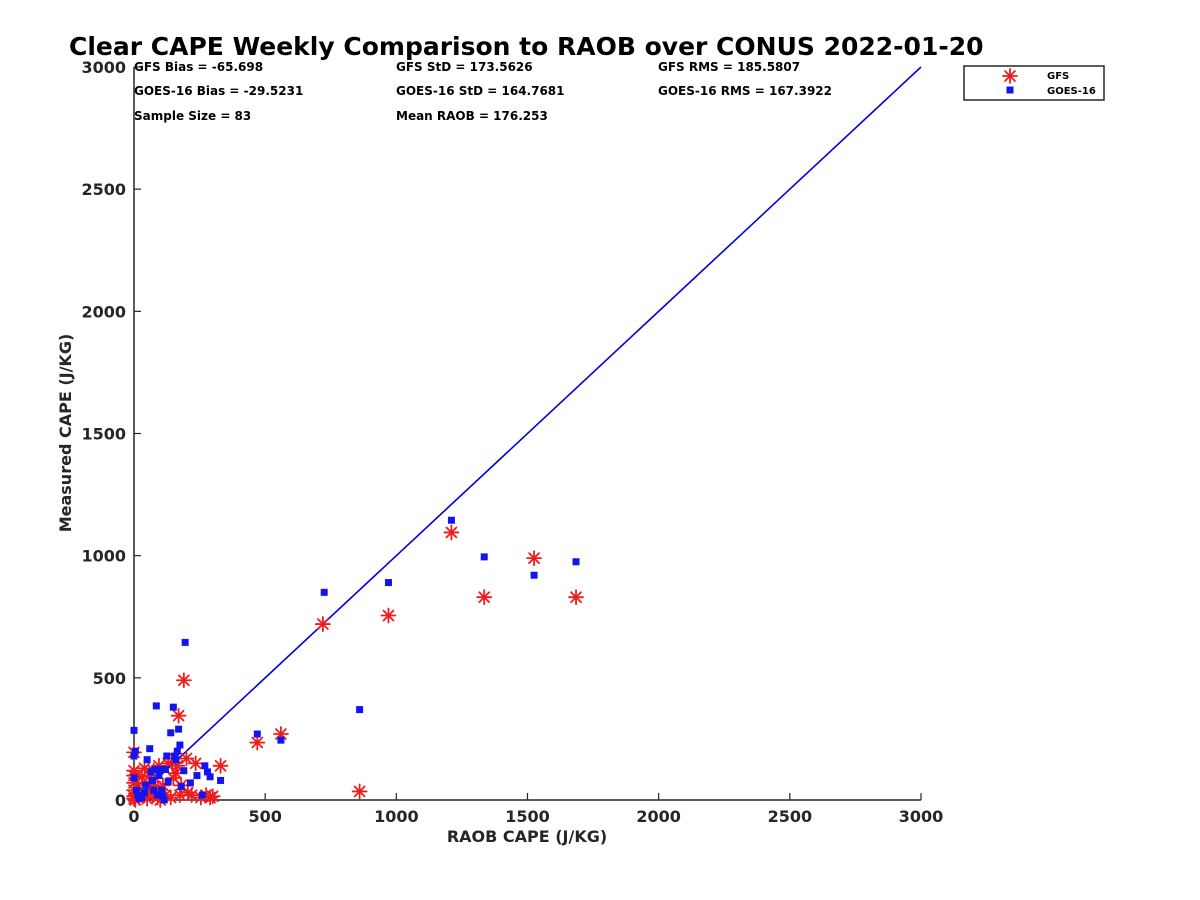 The width and height of the screenshot is (1200, 900). I want to click on goes-points, so click(355, 660).